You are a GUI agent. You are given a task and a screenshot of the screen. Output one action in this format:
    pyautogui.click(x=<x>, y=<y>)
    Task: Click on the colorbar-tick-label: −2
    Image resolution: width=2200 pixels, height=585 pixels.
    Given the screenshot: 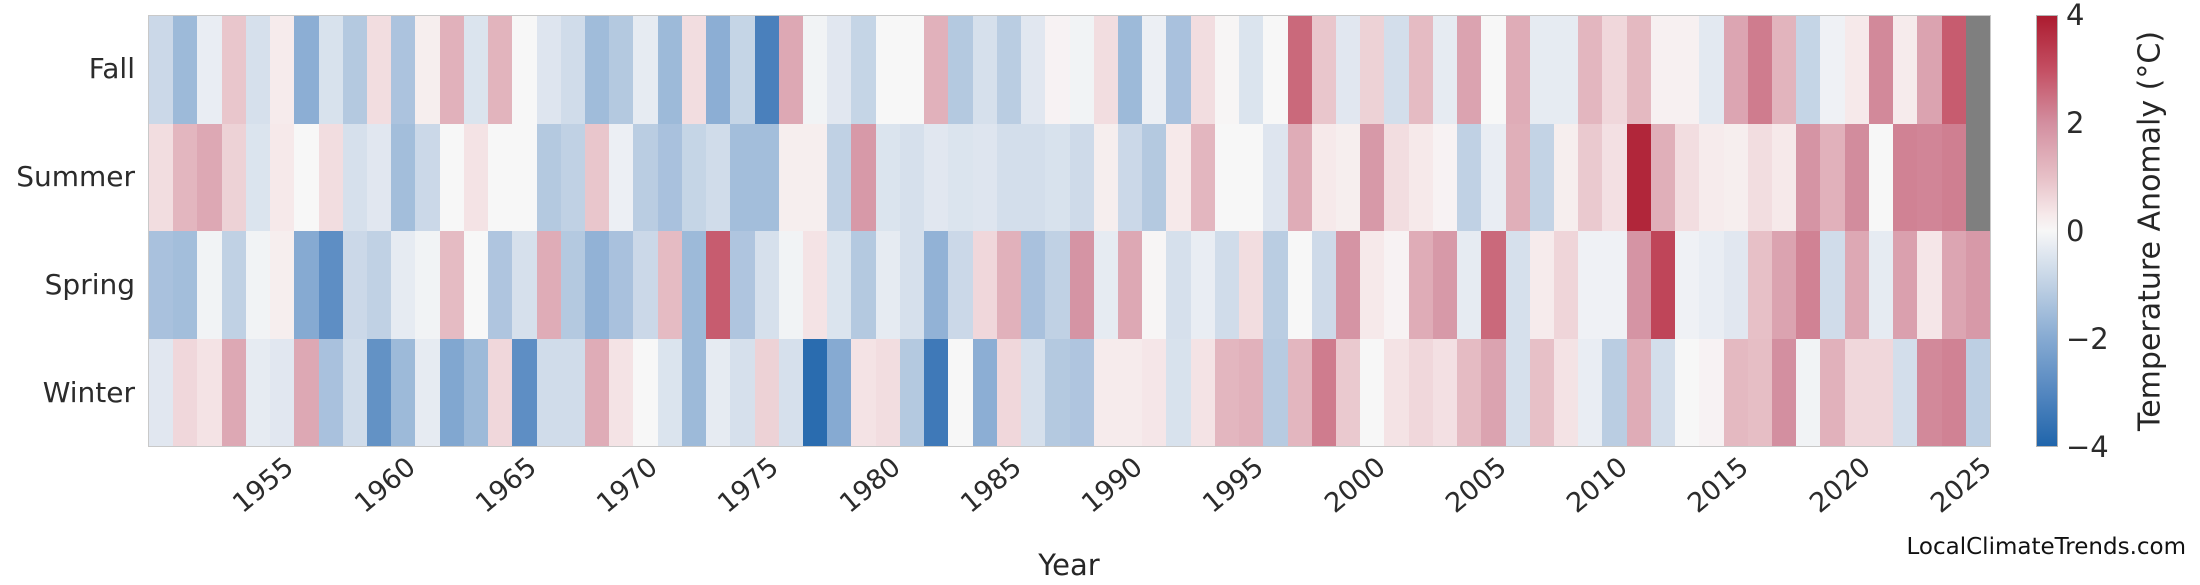 What is the action you would take?
    pyautogui.click(x=2087, y=339)
    